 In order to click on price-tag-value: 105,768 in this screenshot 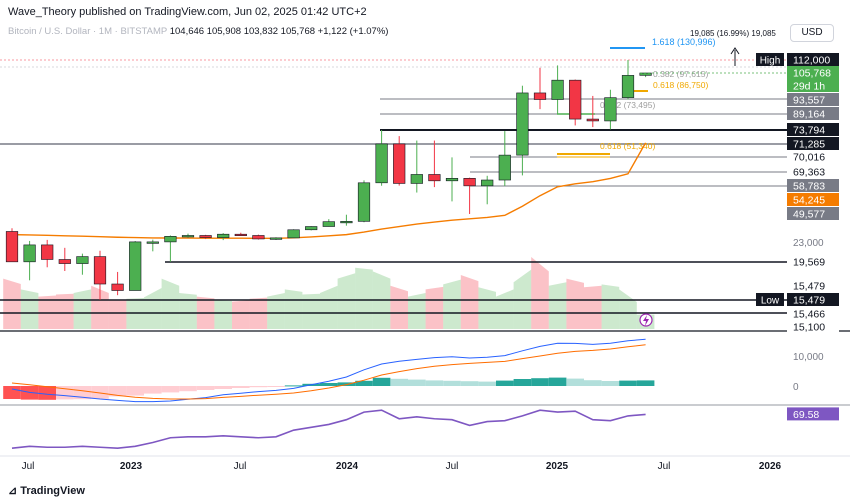, I will do `click(812, 74)`.